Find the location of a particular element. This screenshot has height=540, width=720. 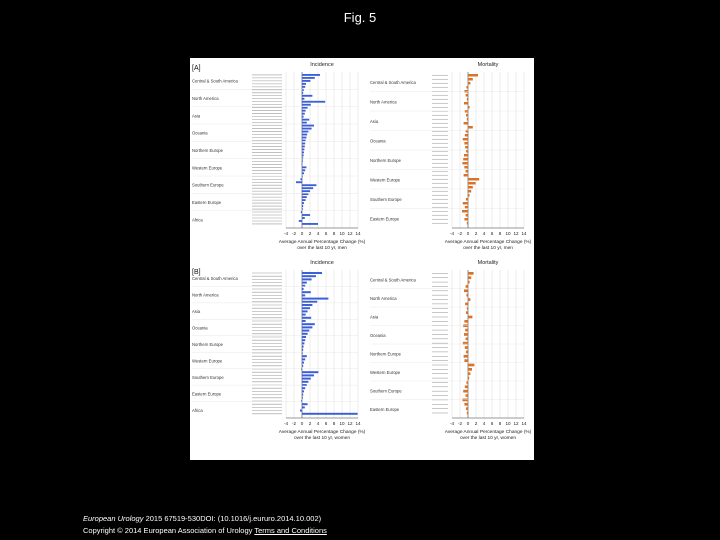

group-label: Northern Europe is located at coordinates (386, 160).